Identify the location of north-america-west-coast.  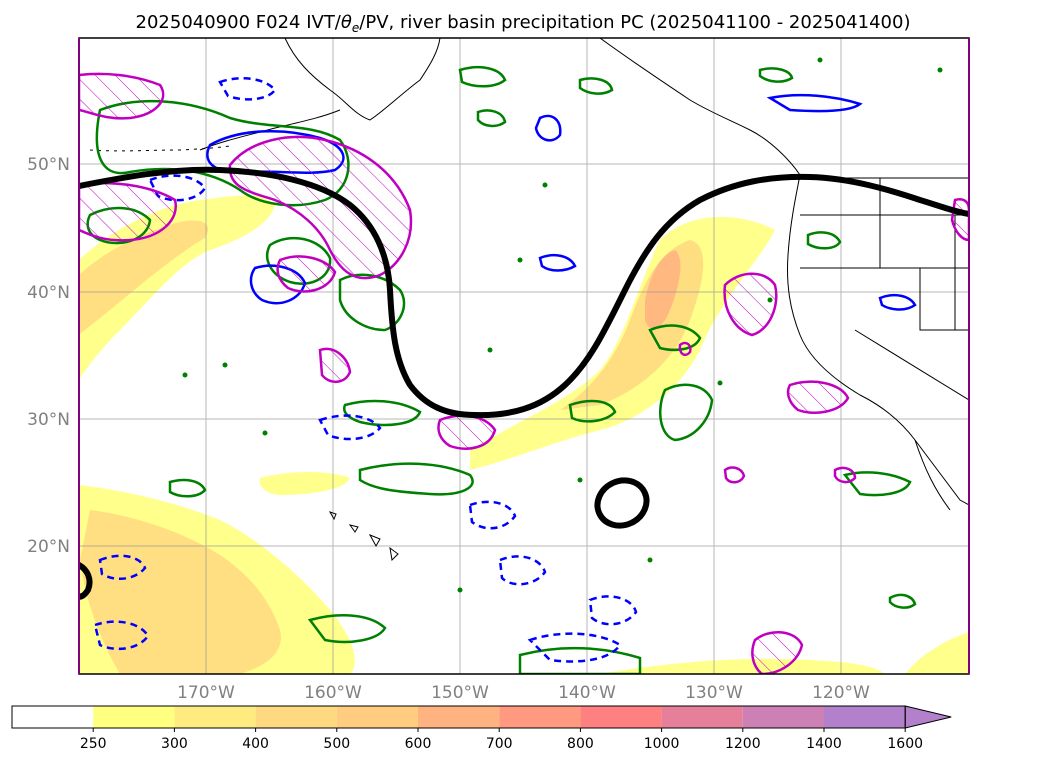
(878, 340).